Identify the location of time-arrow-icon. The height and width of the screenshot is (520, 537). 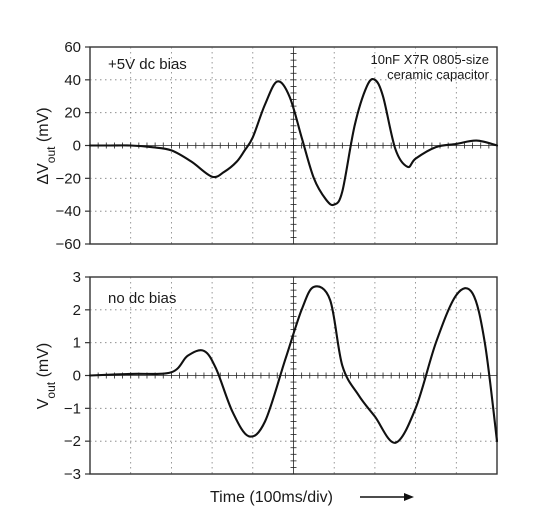
(387, 497).